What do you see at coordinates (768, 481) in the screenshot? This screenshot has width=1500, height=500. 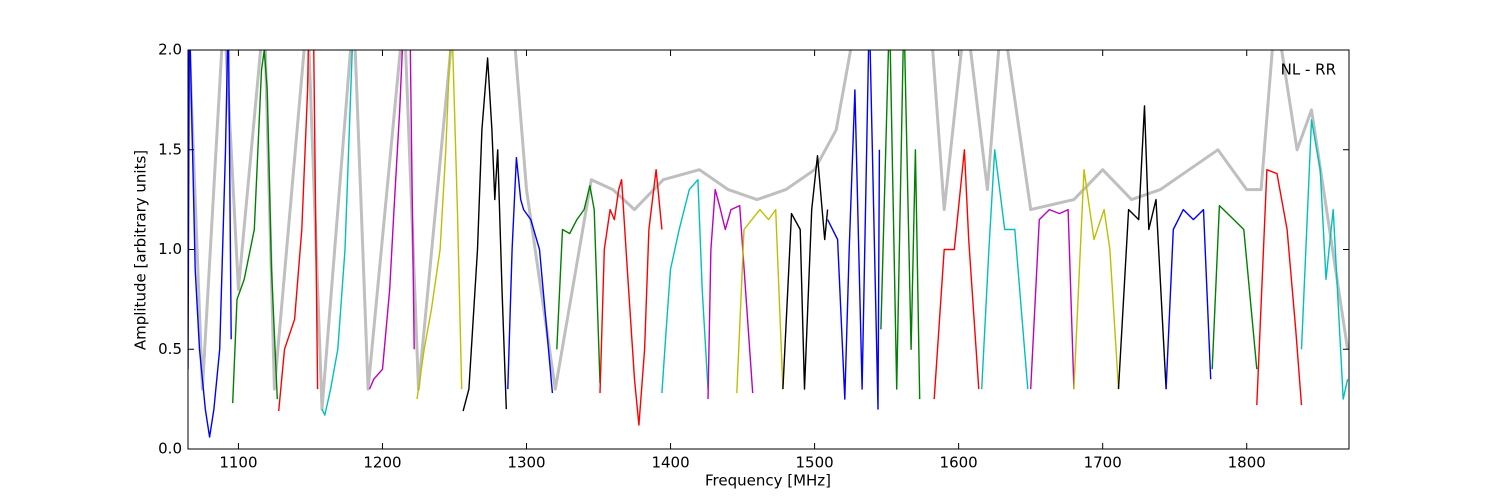 I see `x-axis-label: Frequency [MHz]` at bounding box center [768, 481].